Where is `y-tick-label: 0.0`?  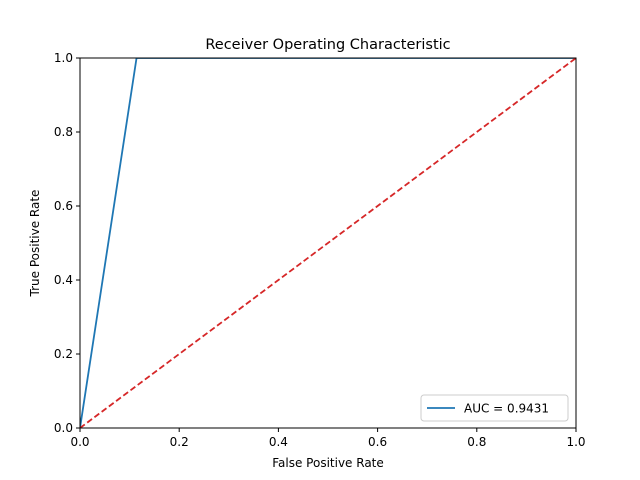 y-tick-label: 0.0 is located at coordinates (63, 428).